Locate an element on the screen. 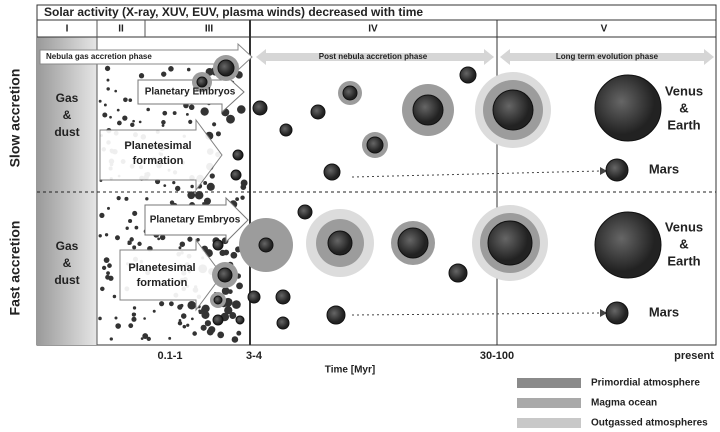  process-arrow is located at coordinates (171, 275).